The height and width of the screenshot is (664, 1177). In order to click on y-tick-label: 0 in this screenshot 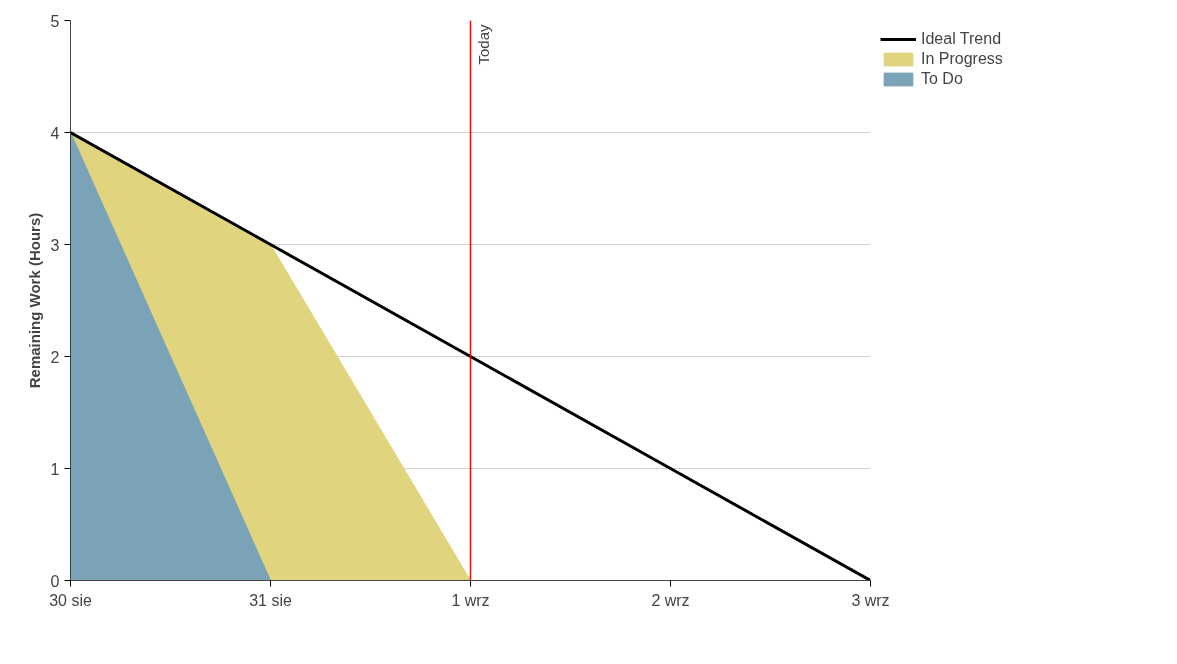, I will do `click(55, 581)`.